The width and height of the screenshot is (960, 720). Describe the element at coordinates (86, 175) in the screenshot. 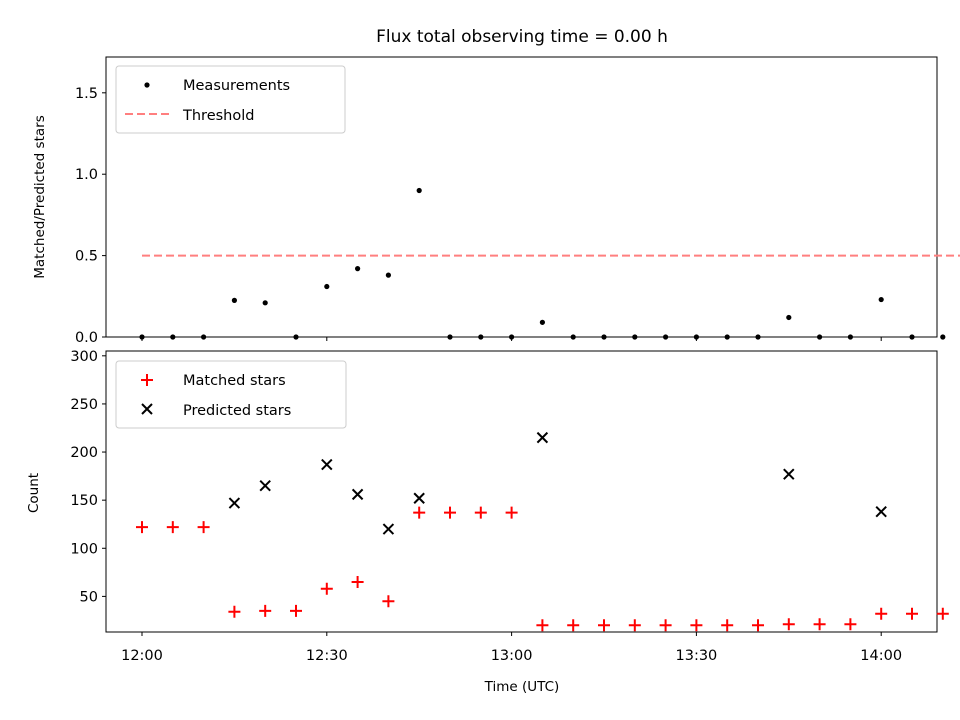

I see `y-tick-label: 1.0` at that location.